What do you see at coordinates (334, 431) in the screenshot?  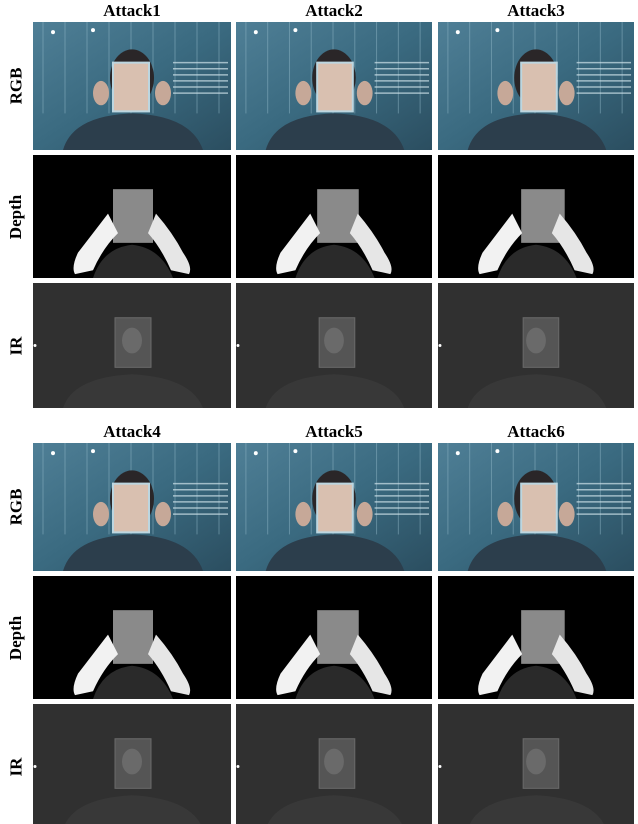 I see `column-title: Attack5` at bounding box center [334, 431].